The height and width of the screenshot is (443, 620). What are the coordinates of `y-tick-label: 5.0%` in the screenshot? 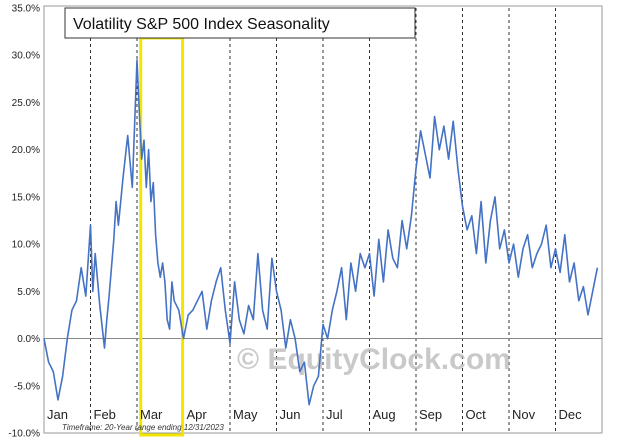 It's located at (28, 292).